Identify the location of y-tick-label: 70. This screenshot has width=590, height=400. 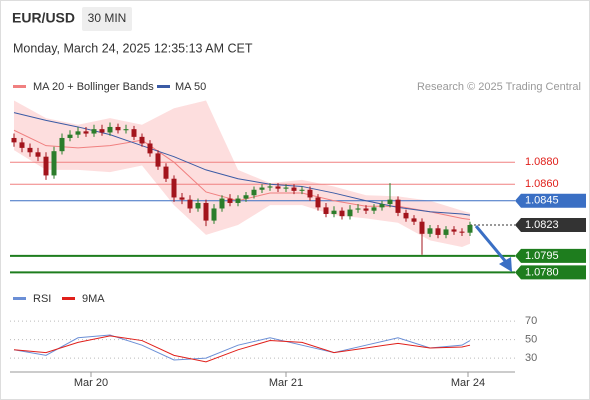
(531, 321).